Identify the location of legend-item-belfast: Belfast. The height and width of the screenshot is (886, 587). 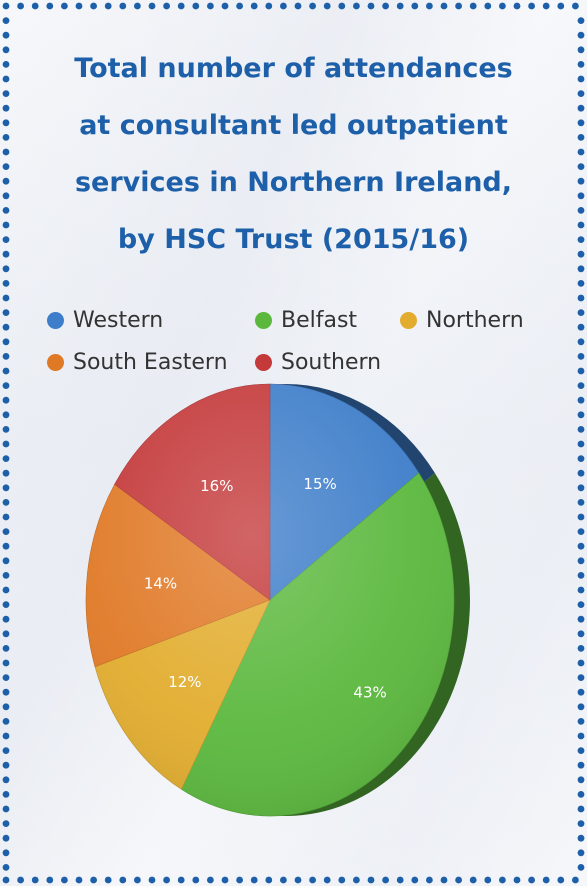
(306, 320).